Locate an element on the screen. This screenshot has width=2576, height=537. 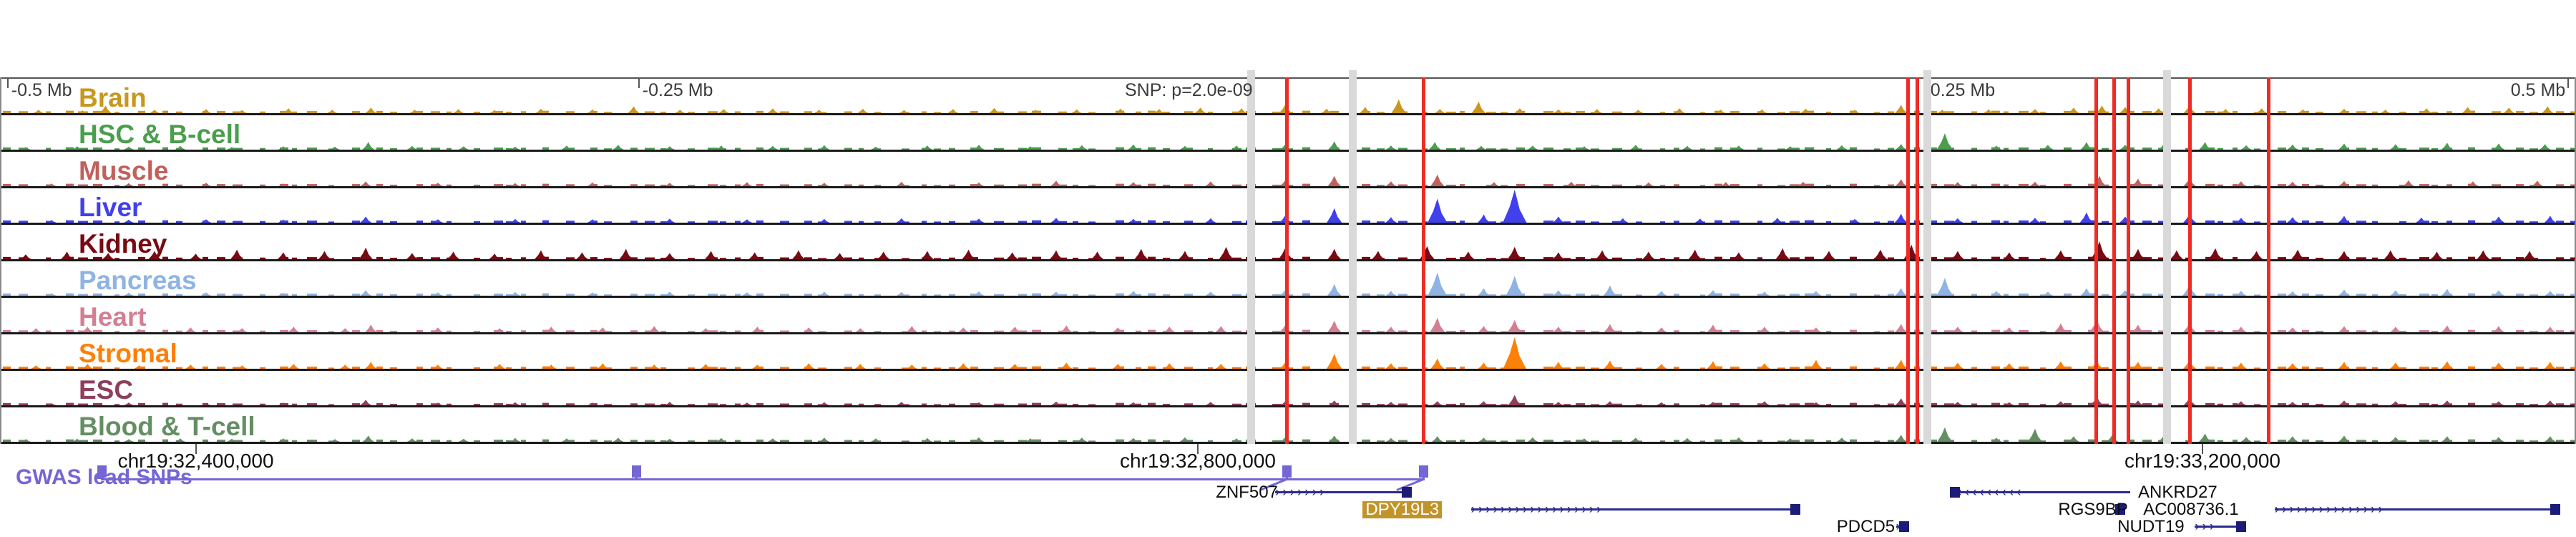
gene-strand-arrows: ››››››› is located at coordinates (1301, 492).